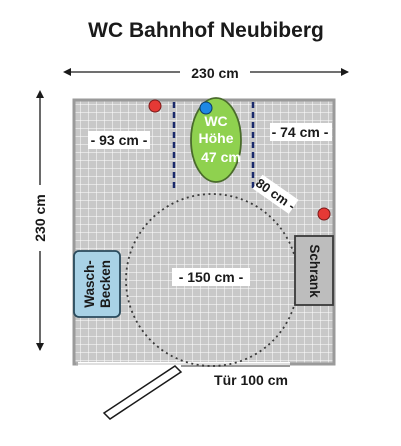  I want to click on turning-circle-label: - 150 cm -, so click(211, 277).